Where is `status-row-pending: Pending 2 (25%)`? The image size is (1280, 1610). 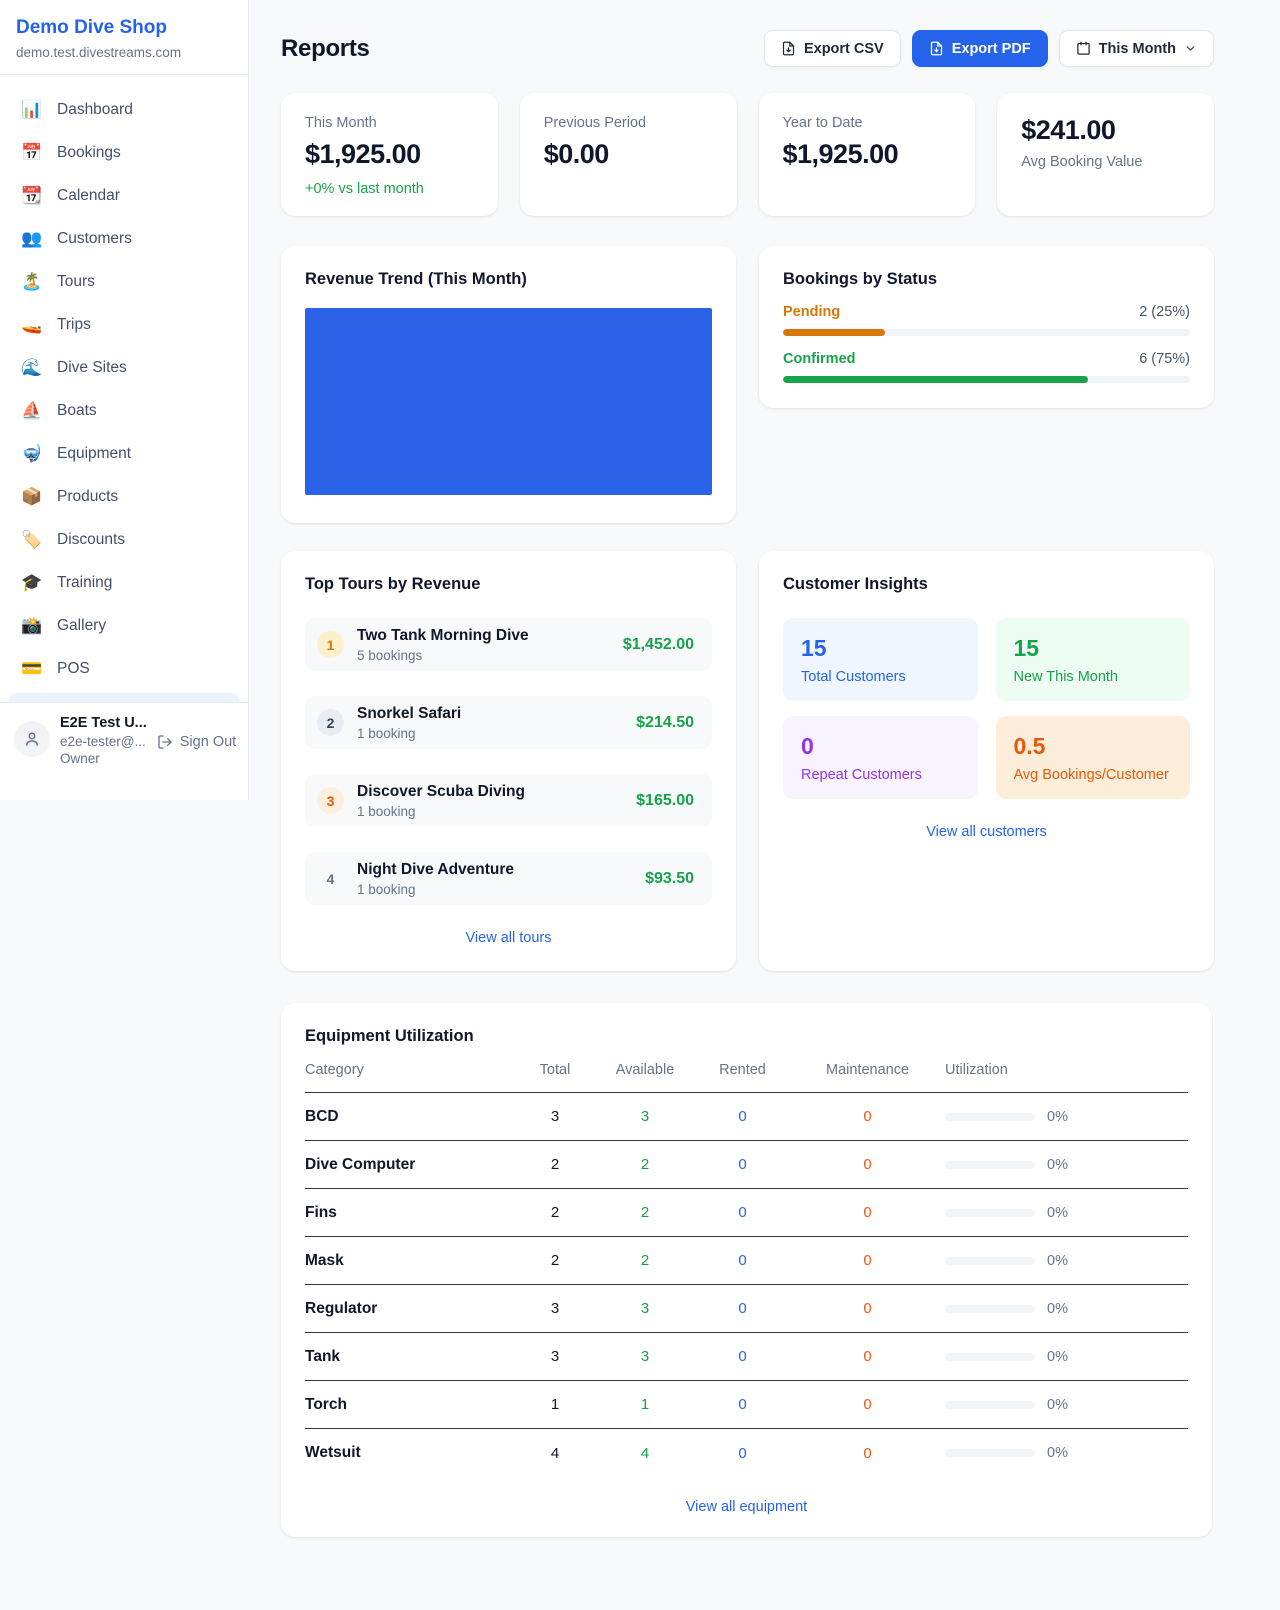 status-row-pending: Pending 2 (25%) is located at coordinates (986, 320).